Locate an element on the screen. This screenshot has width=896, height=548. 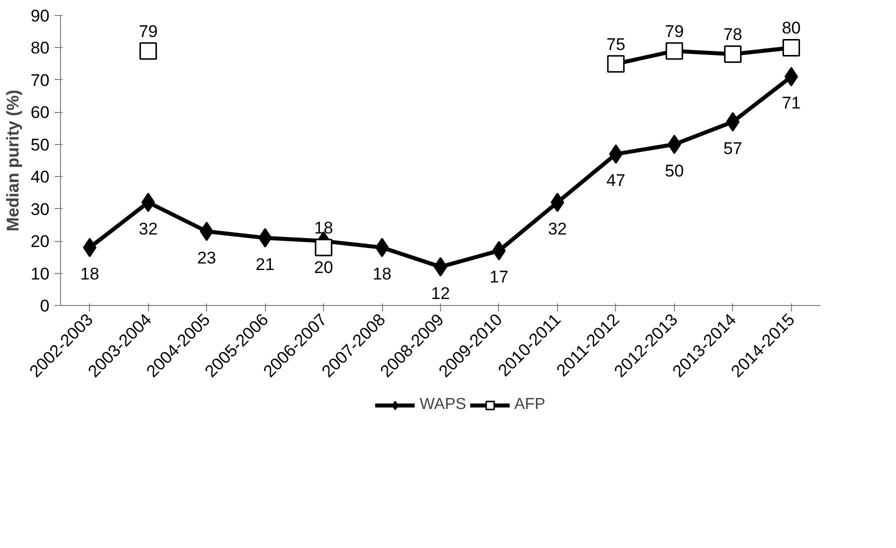
legend-label: AFP is located at coordinates (530, 405).